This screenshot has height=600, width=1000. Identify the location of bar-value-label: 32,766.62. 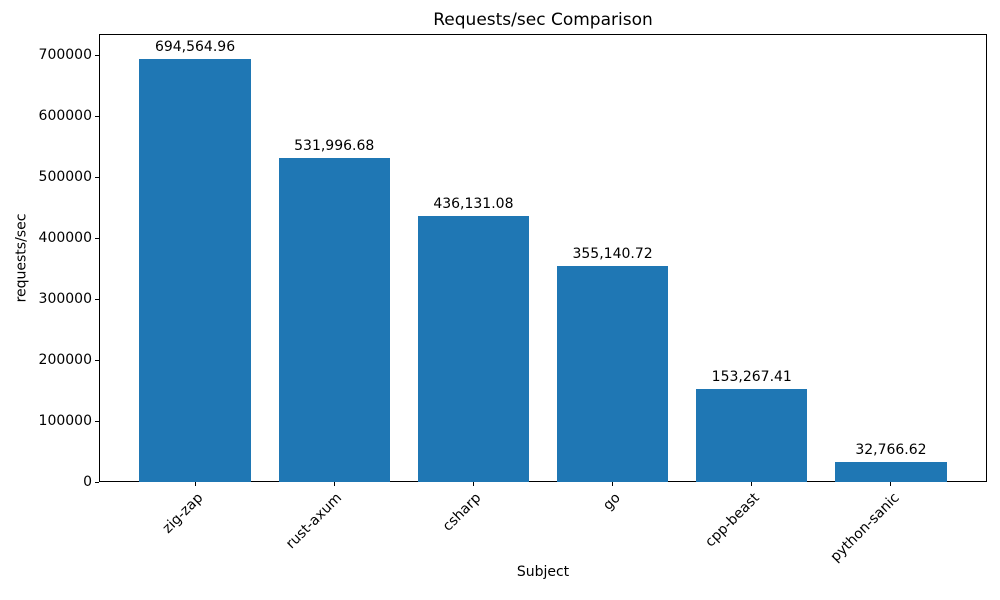
(891, 450).